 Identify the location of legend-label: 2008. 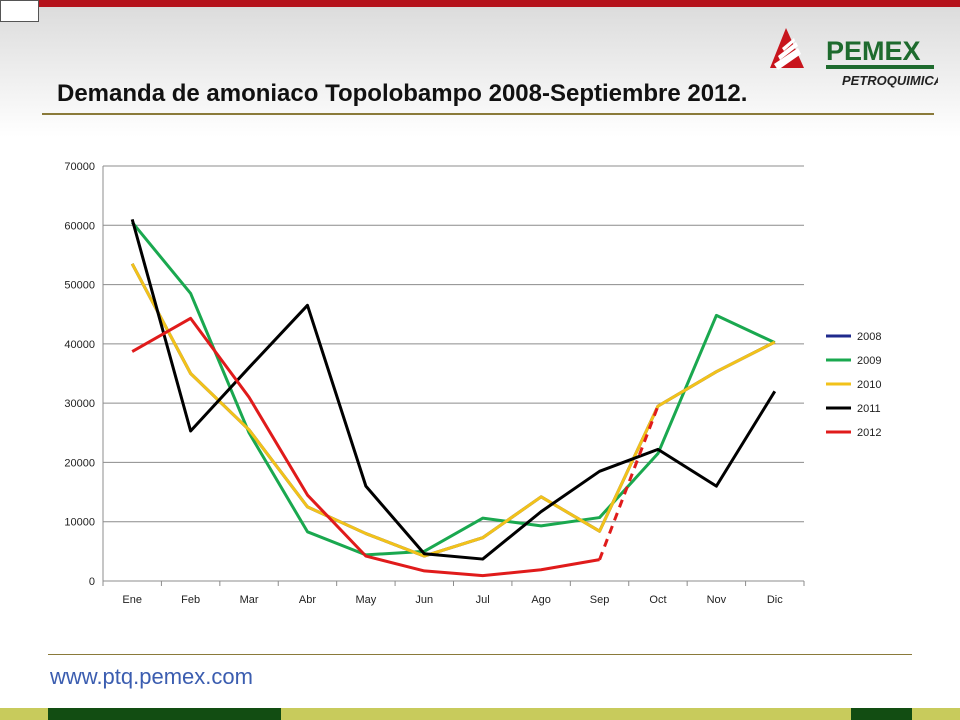
(869, 337).